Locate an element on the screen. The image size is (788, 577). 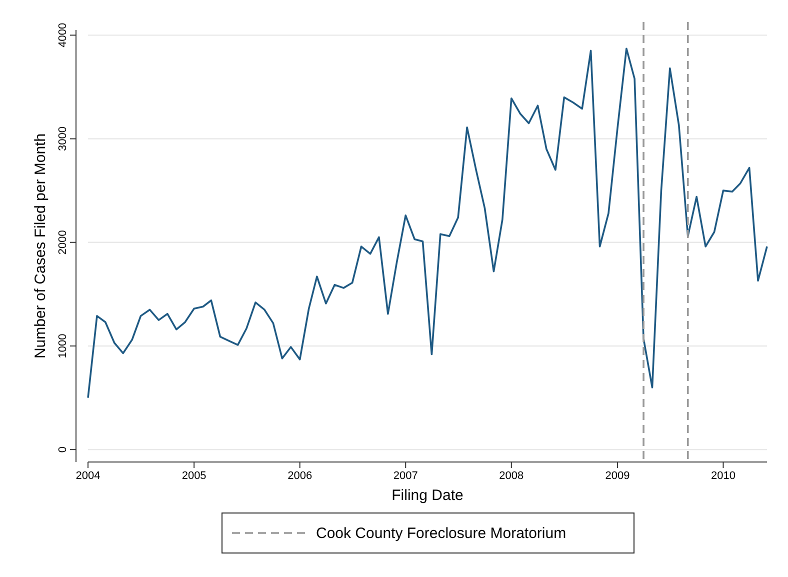
x-tick-label: 2005 is located at coordinates (194, 476).